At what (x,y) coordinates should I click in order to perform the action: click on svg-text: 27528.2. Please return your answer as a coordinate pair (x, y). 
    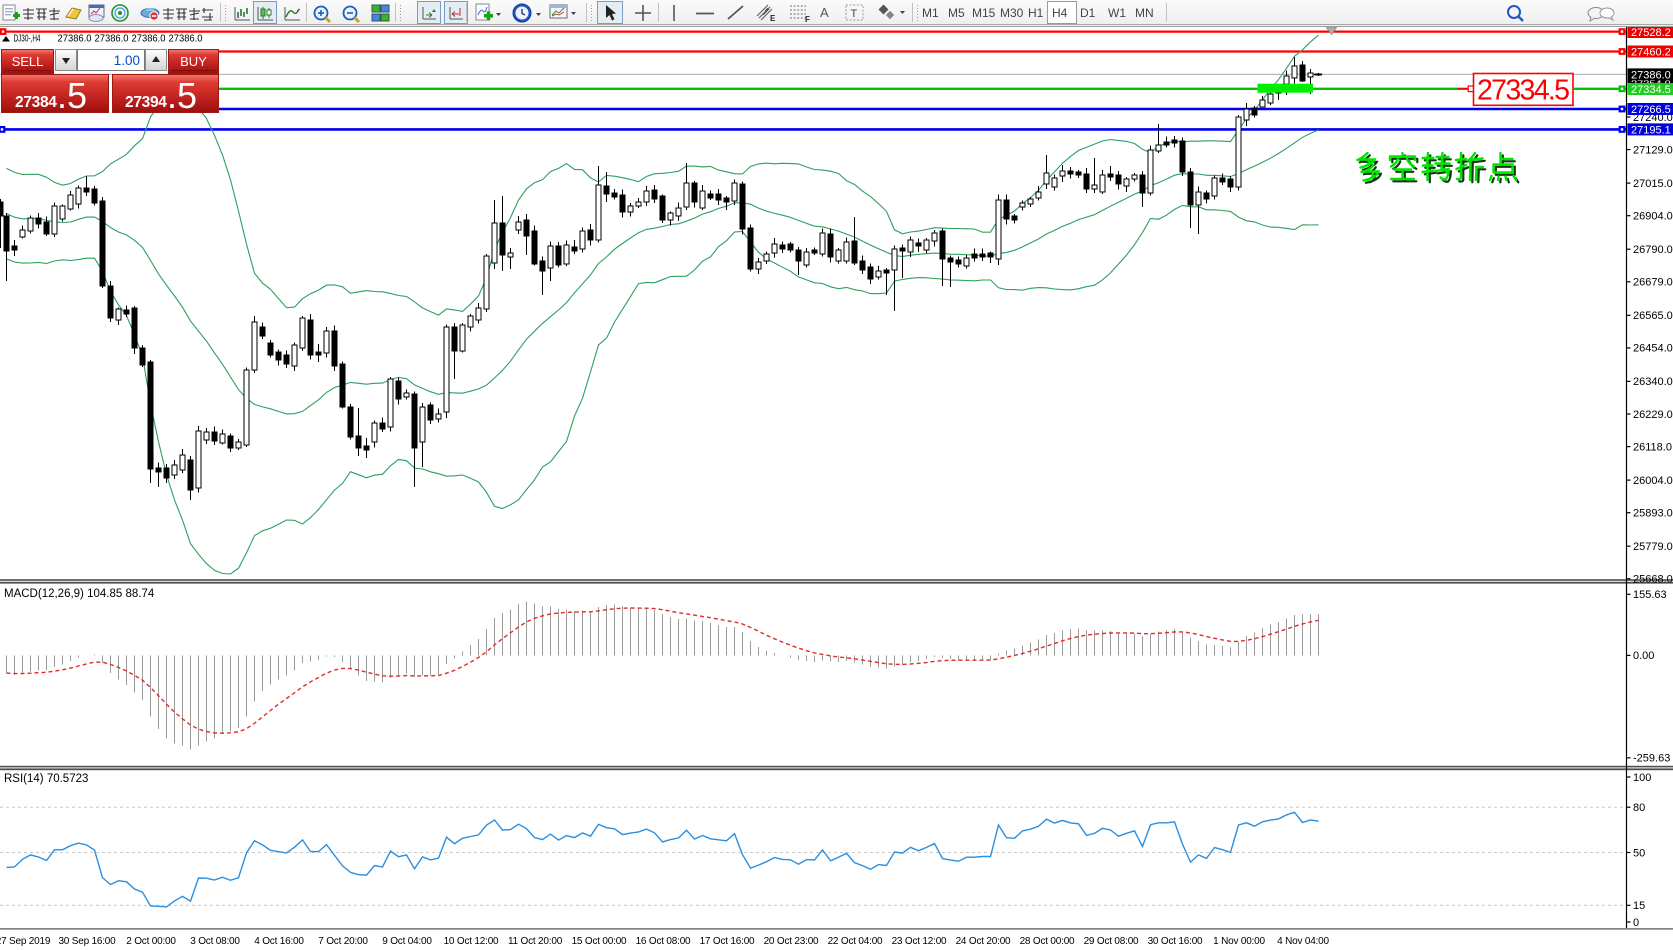
    Looking at the image, I should click on (1651, 33).